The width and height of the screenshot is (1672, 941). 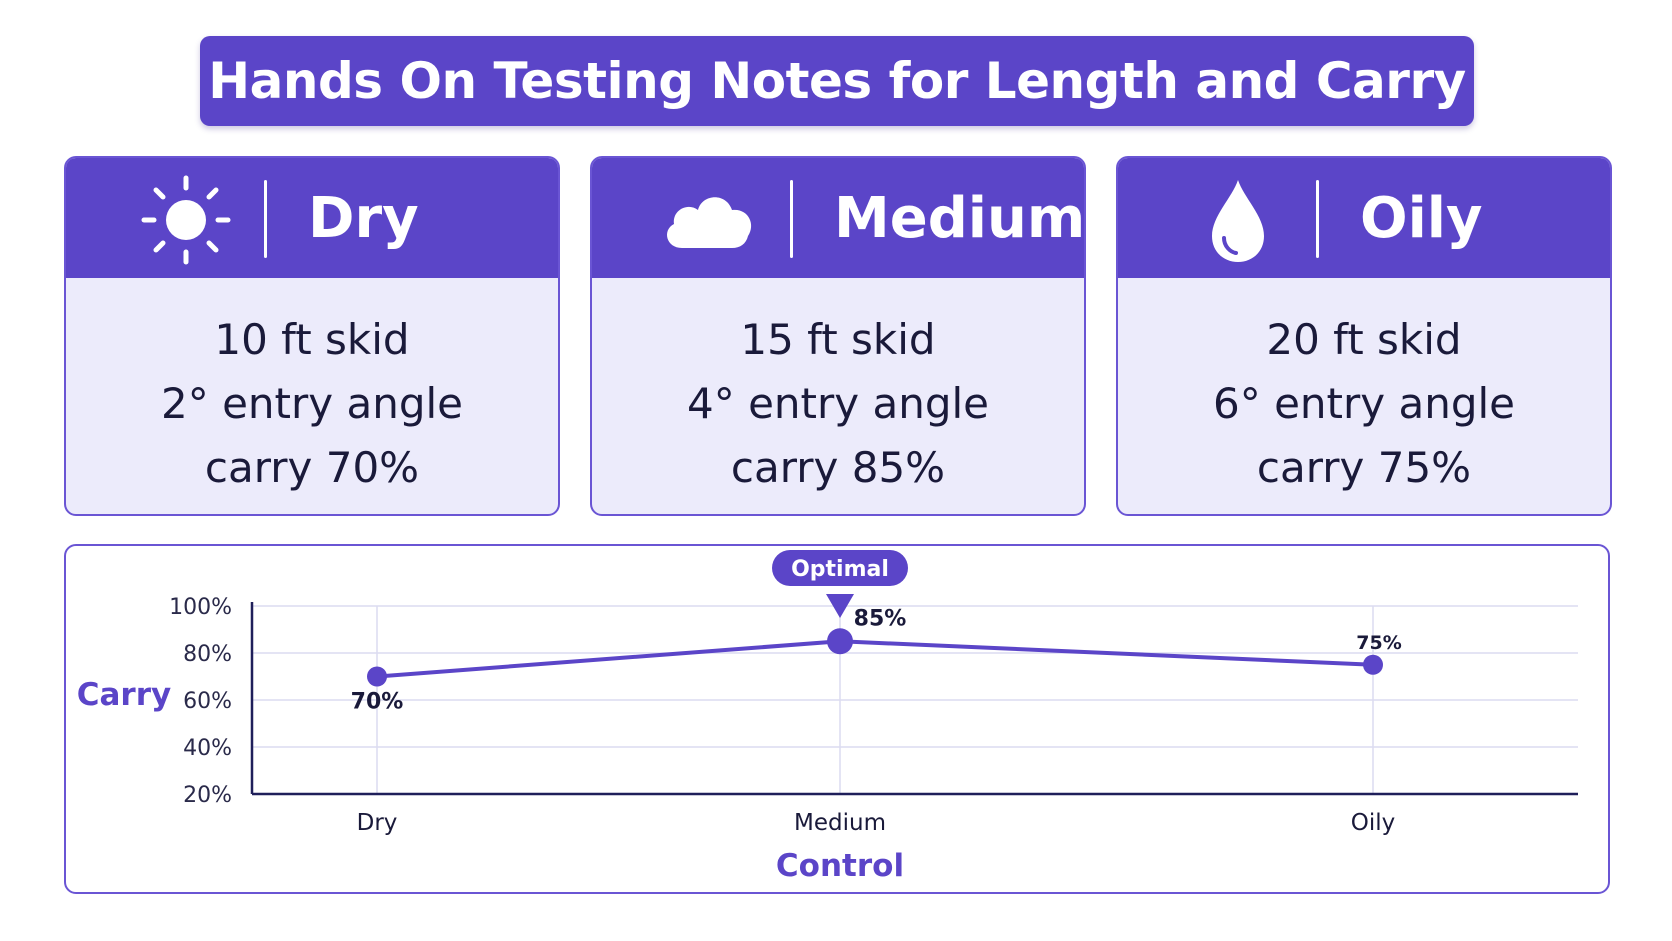 I want to click on data-label: 70%, so click(x=377, y=702).